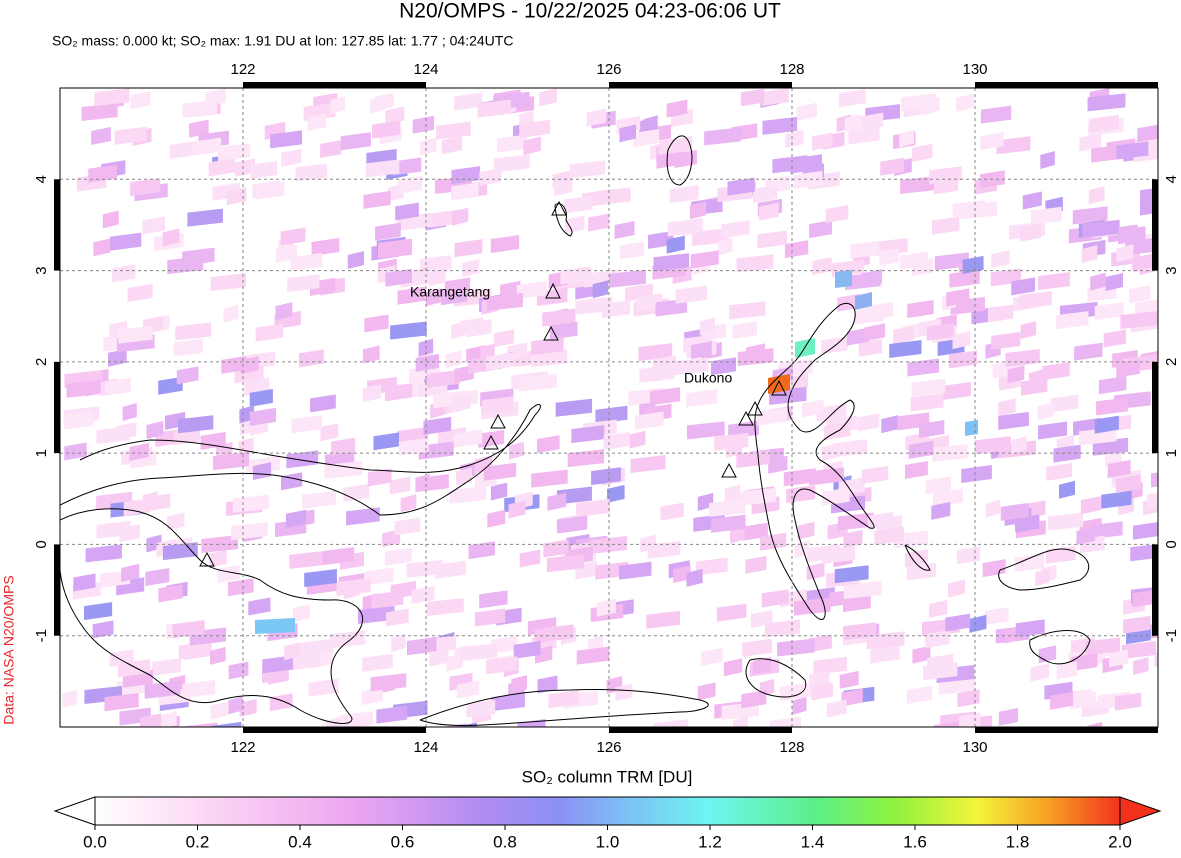 The height and width of the screenshot is (858, 1181). What do you see at coordinates (498, 421) in the screenshot?
I see `volcano-marker` at bounding box center [498, 421].